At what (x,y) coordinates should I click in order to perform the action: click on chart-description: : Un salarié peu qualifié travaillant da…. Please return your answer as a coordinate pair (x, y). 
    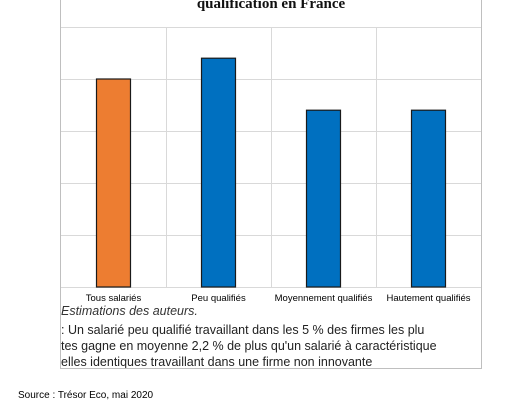
    Looking at the image, I should click on (270, 345).